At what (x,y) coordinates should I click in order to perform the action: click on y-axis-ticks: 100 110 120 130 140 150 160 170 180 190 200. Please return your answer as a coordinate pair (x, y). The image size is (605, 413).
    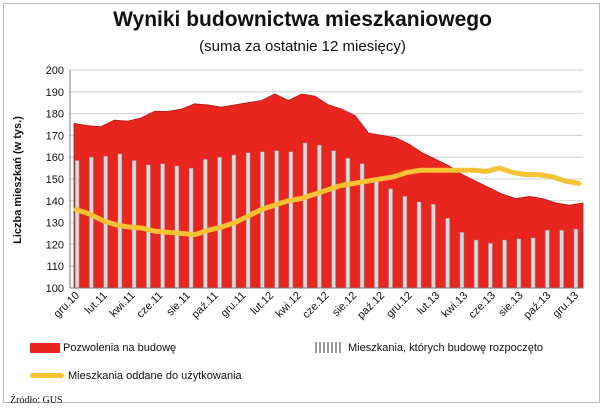
    Looking at the image, I should click on (55, 180).